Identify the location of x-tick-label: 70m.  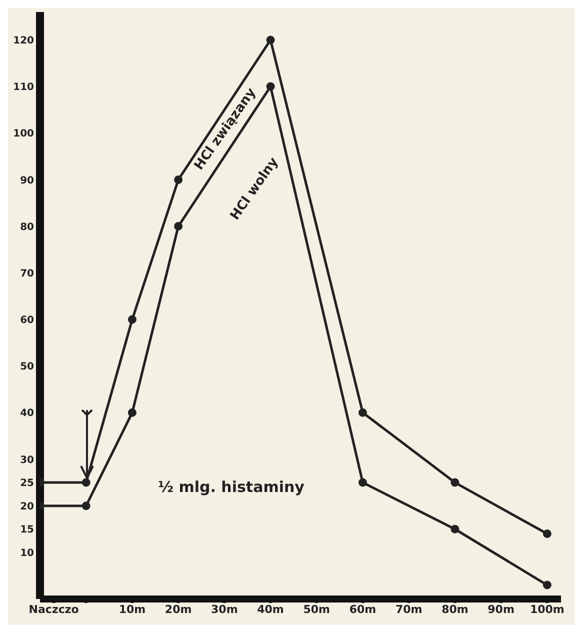
(408, 609).